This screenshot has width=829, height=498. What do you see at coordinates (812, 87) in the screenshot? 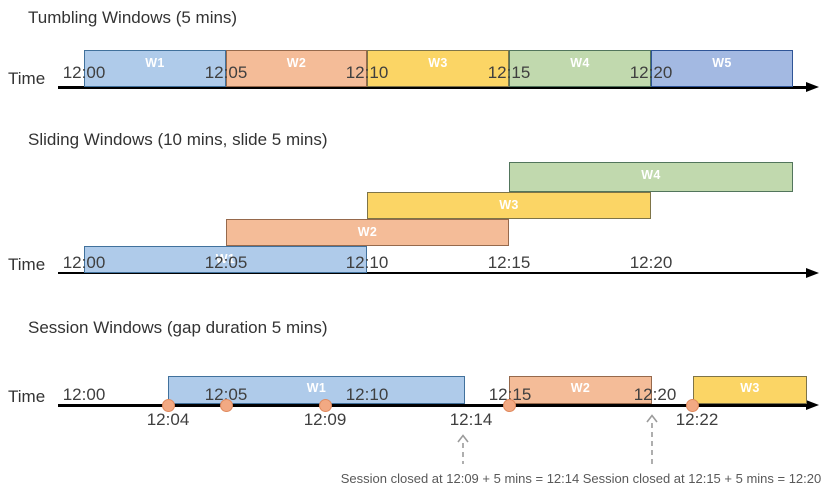
I see `tumbling-axis-arrowhead-icon` at bounding box center [812, 87].